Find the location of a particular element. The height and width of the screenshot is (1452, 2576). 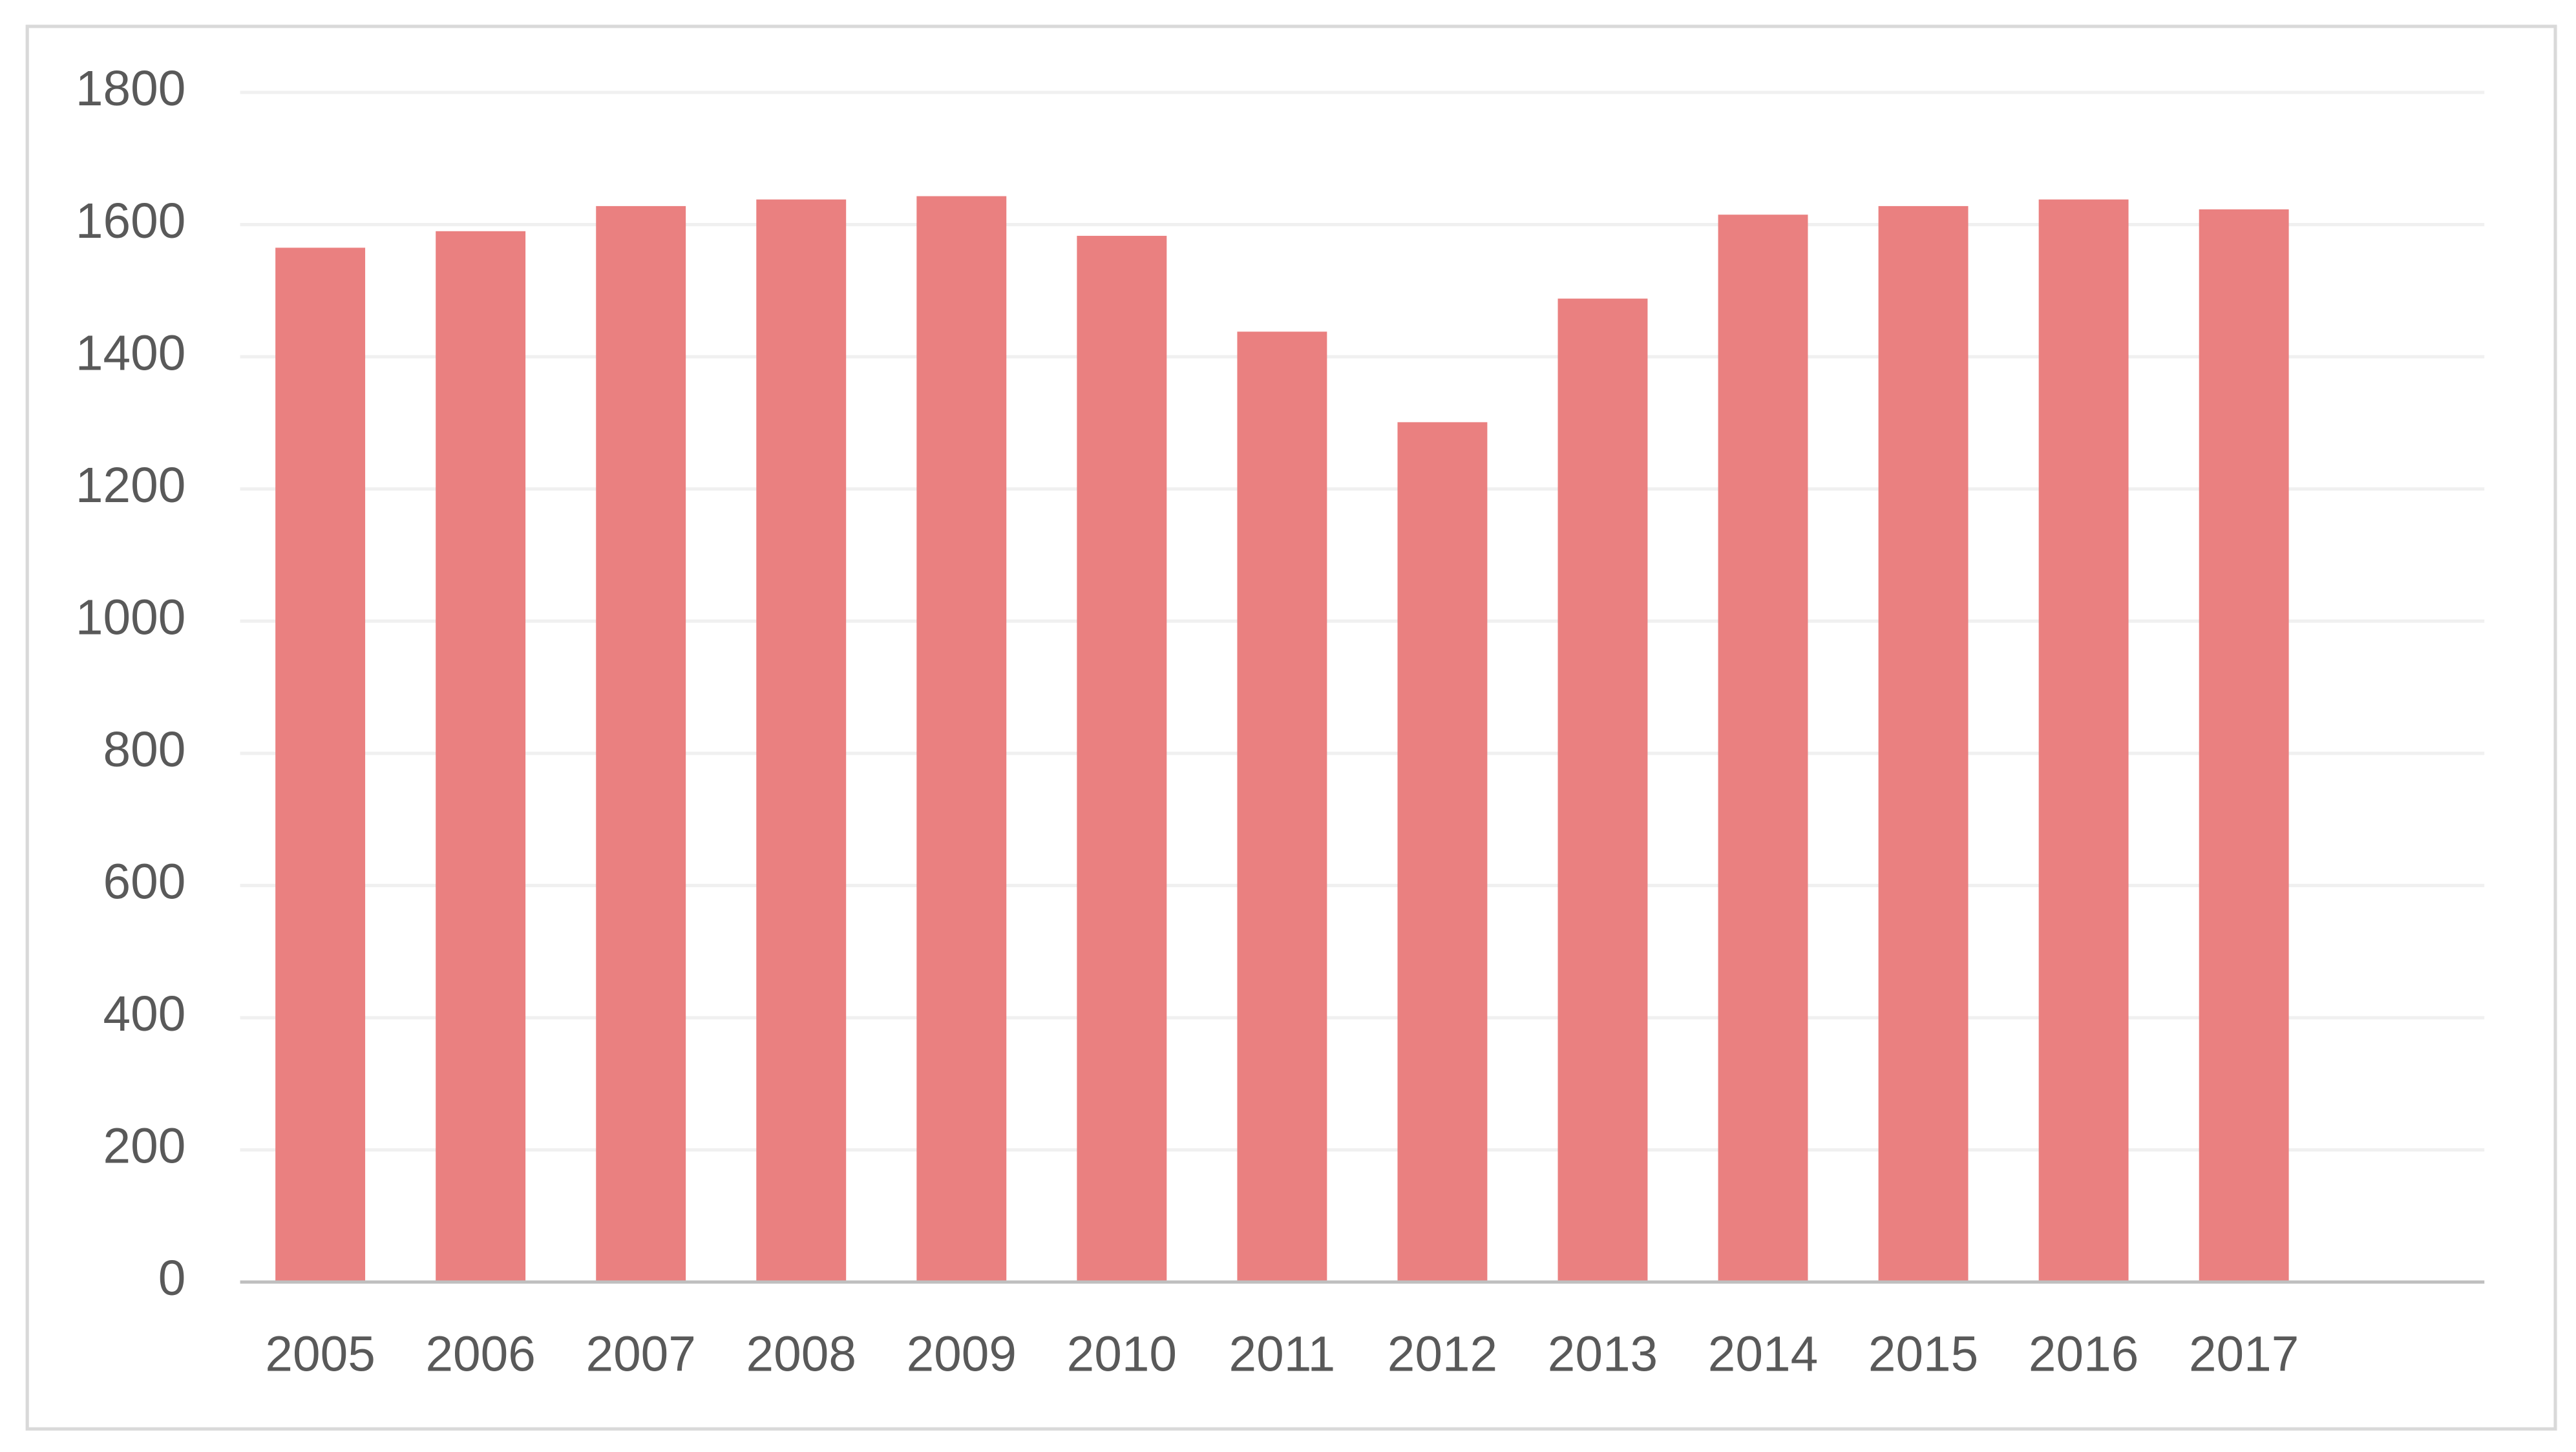

y-tick-label: 0 is located at coordinates (172, 1278).